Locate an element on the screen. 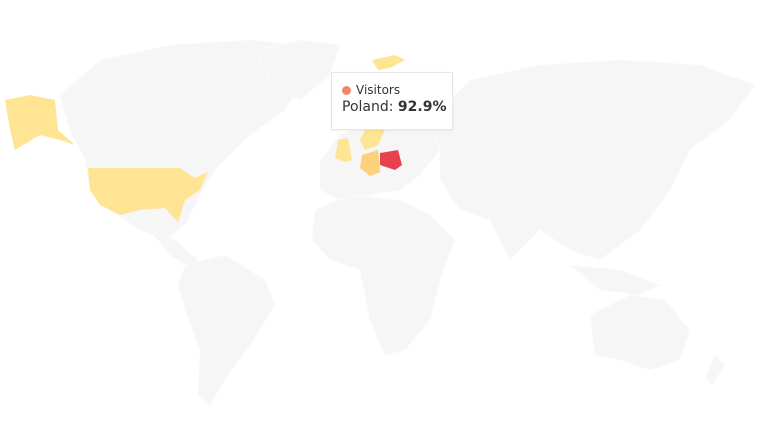 This screenshot has width=771, height=432. new-zealand is located at coordinates (715, 370).